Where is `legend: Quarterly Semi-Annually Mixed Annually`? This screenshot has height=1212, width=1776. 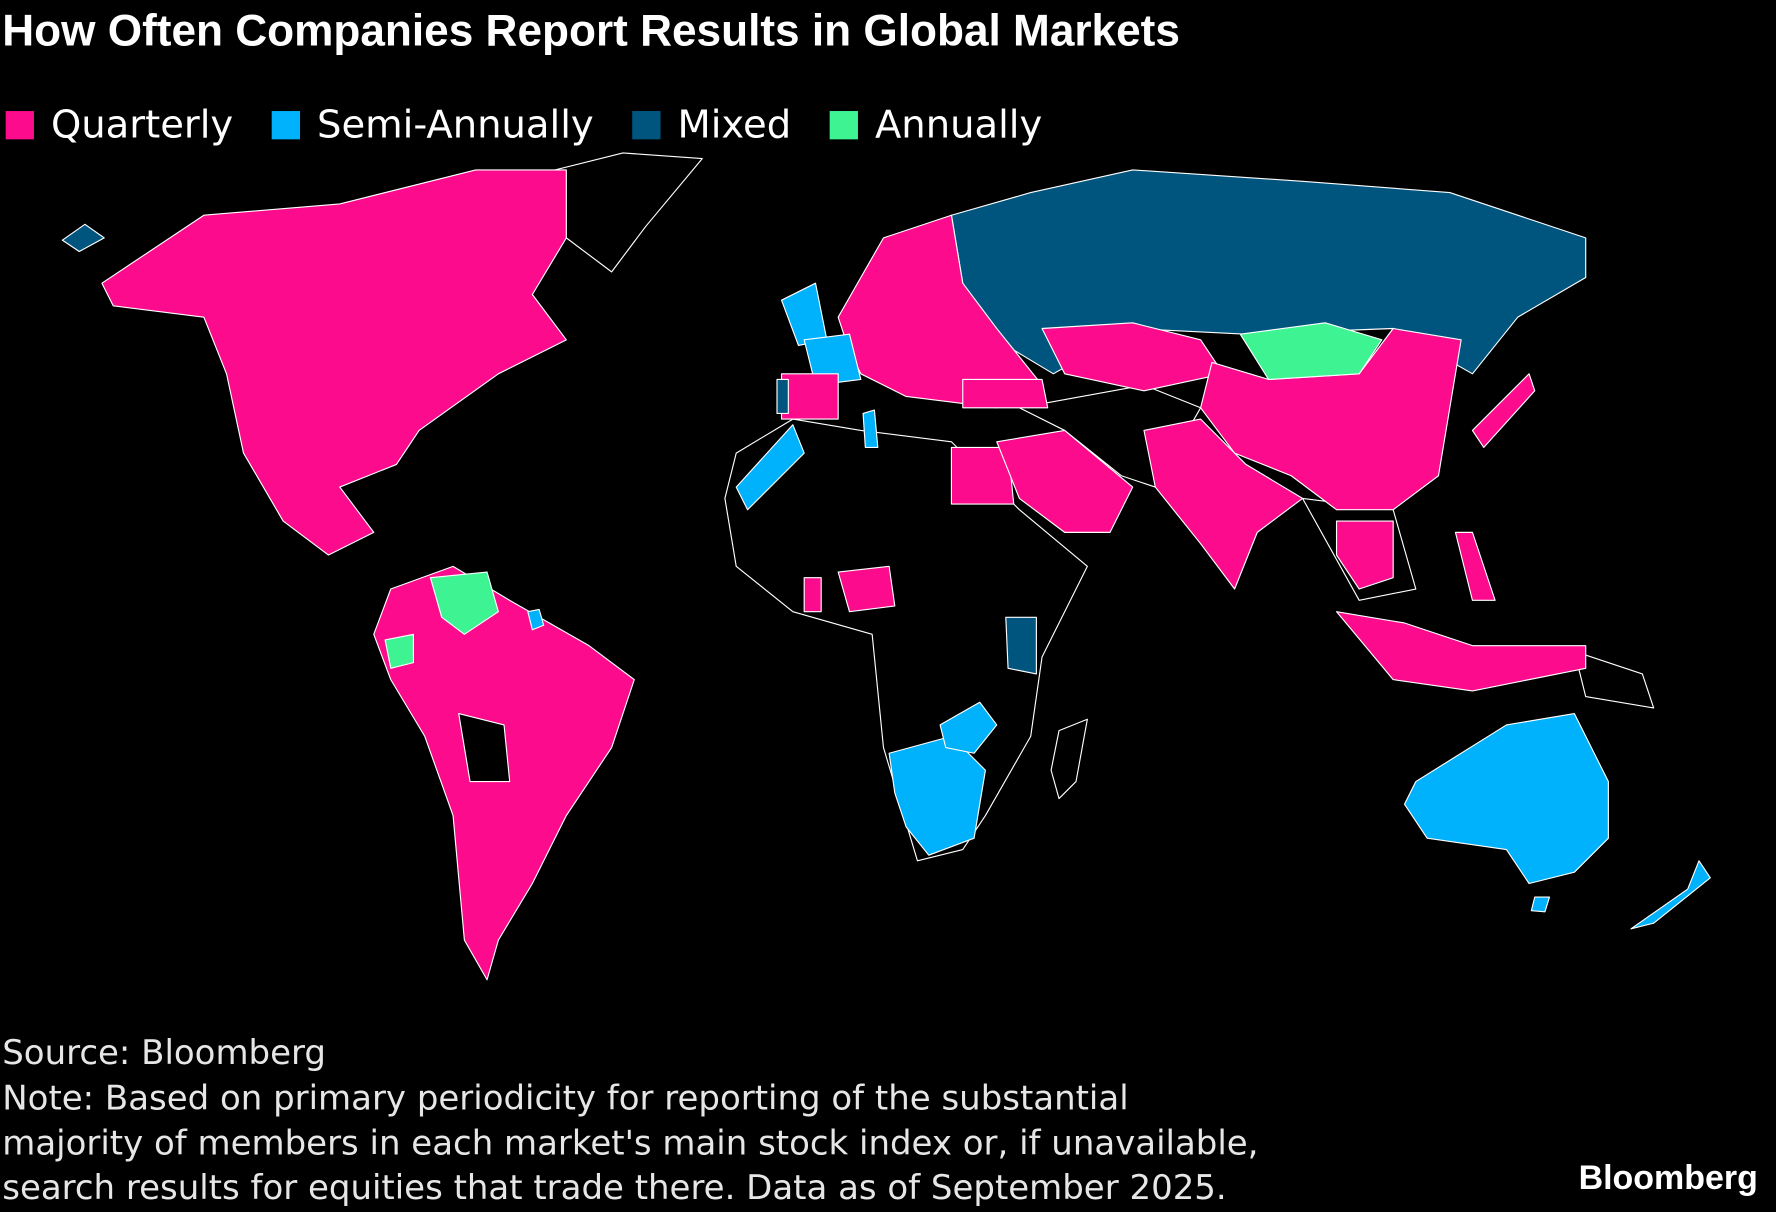
legend: Quarterly Semi-Annually Mixed Annually is located at coordinates (523, 124).